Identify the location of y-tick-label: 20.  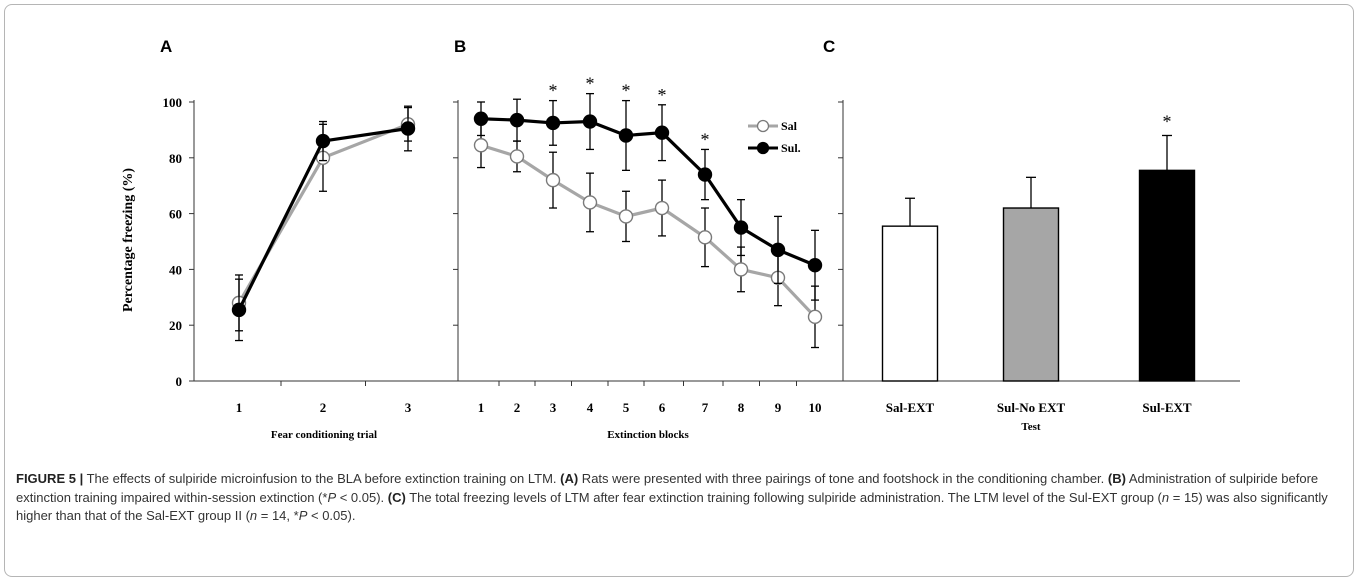
(175, 325).